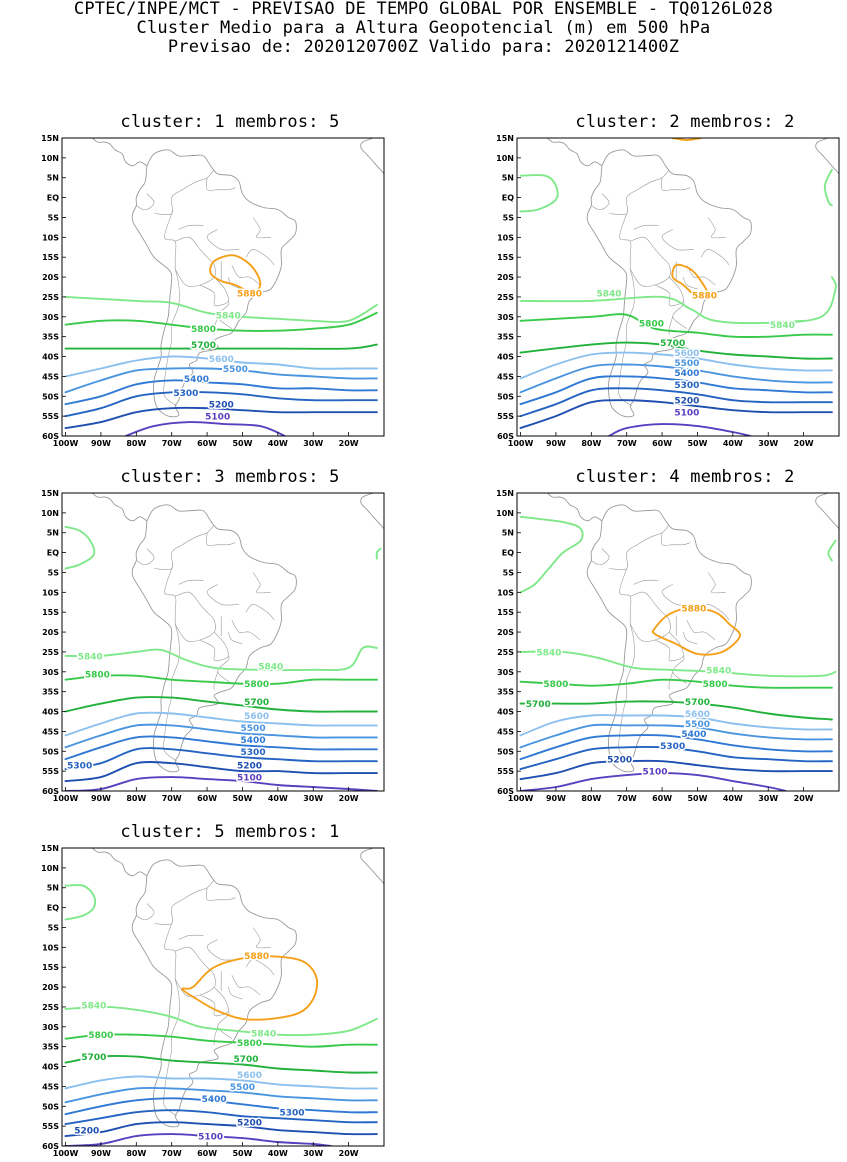  I want to click on coastline-central-america, so click(574, 507).